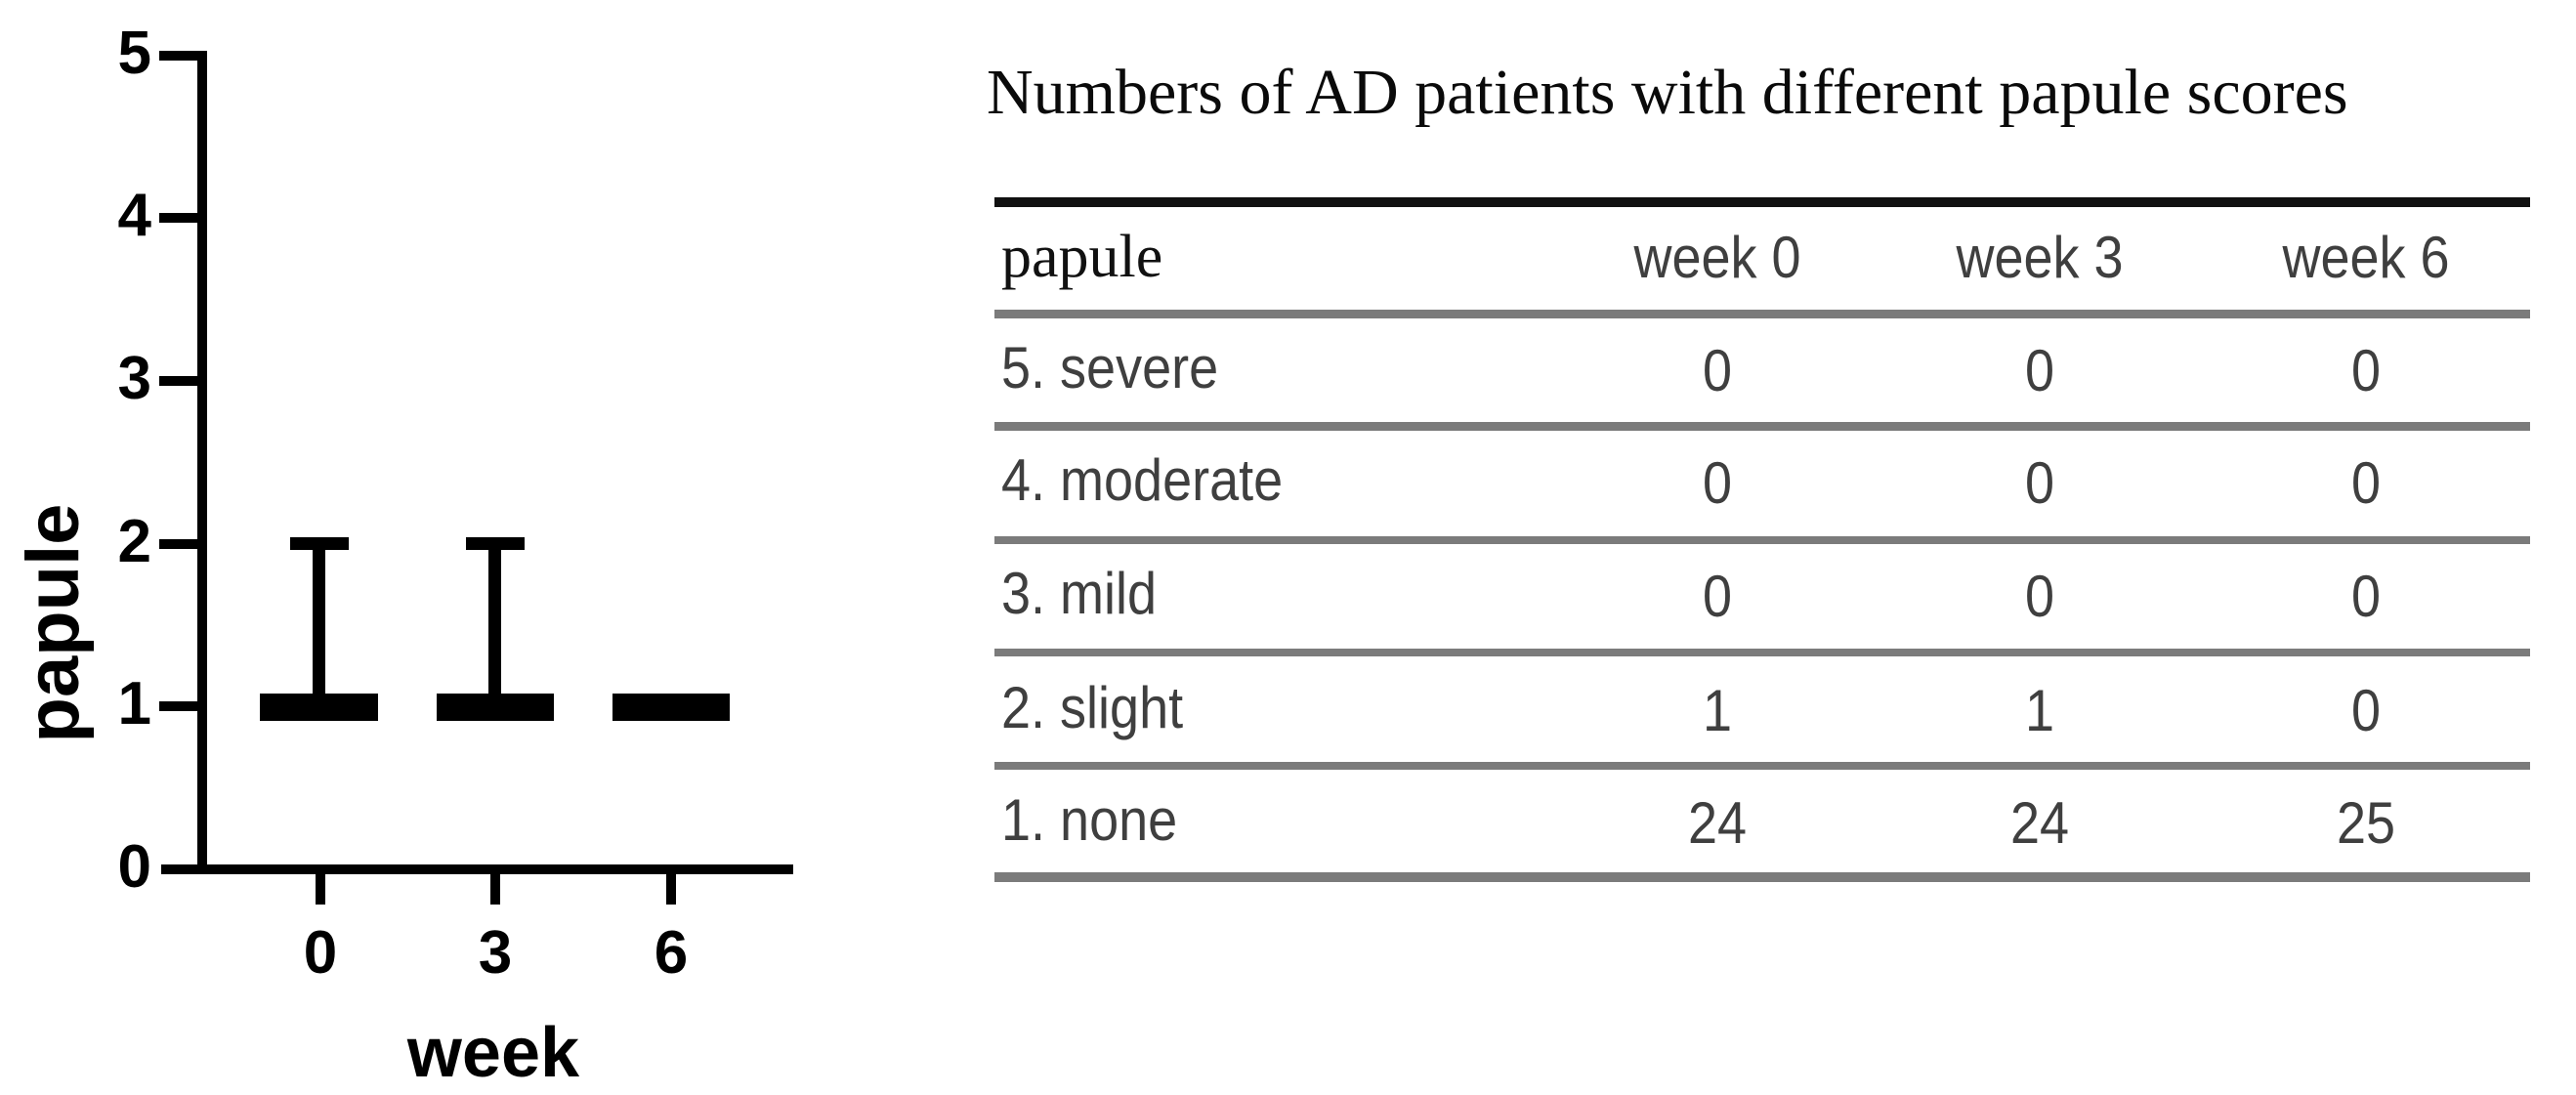 This screenshot has width=2576, height=1095. I want to click on cell-severe-week6-text: 0, so click(2366, 370).